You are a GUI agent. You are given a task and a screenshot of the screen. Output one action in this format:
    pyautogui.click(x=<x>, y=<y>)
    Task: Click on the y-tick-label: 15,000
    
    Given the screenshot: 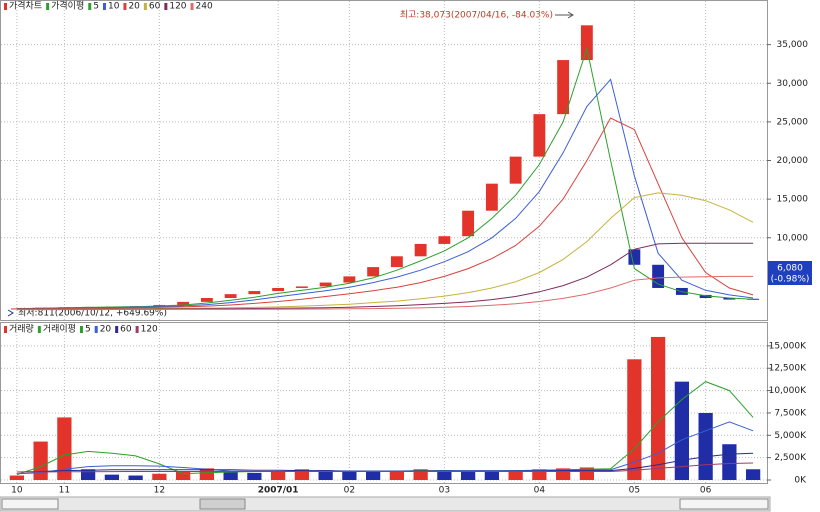 What is the action you would take?
    pyautogui.click(x=793, y=200)
    